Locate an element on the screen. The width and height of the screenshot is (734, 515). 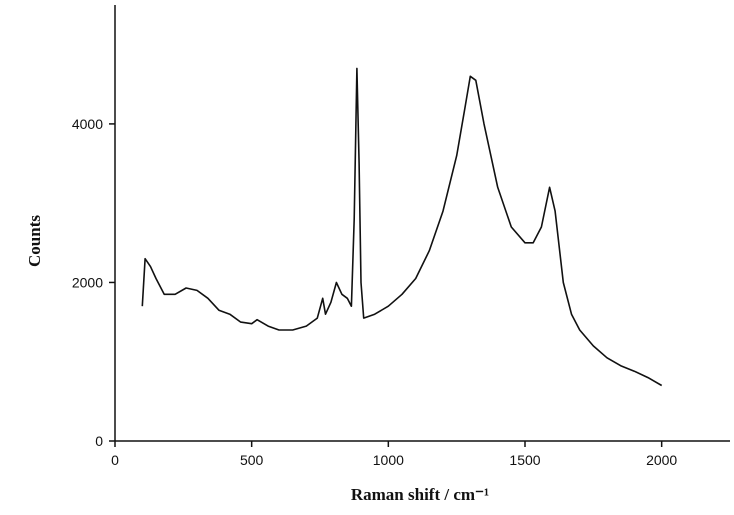
x-tick-label: 2000 is located at coordinates (661, 460).